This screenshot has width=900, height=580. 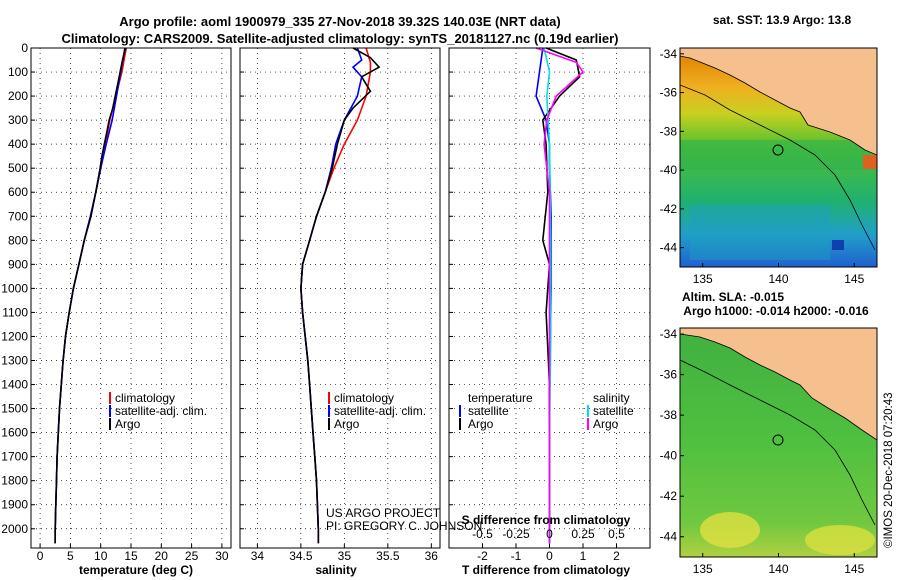 I want to click on x-tick-label: -1, so click(x=516, y=556).